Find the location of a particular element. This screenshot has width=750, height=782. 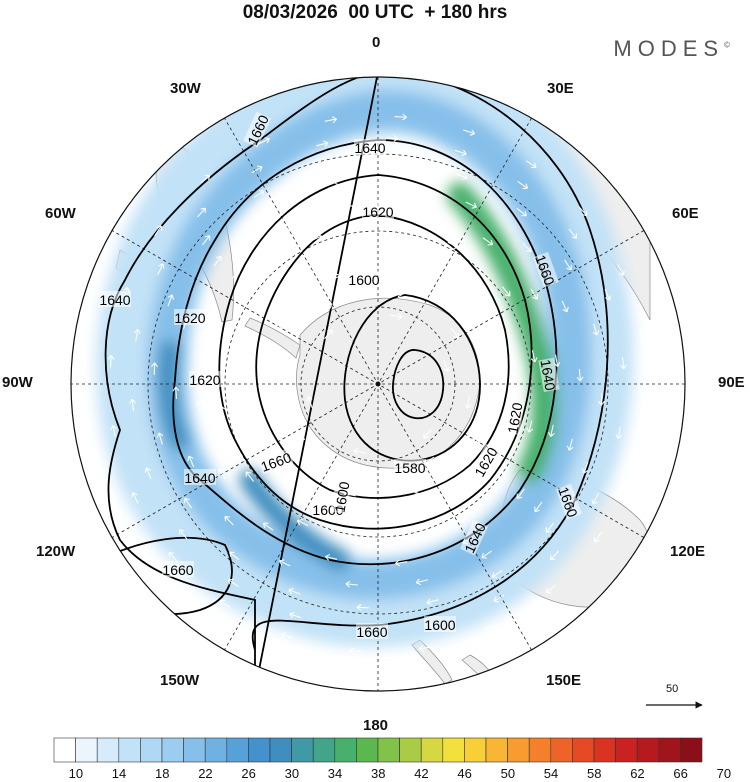

antarctic-peninsula-land is located at coordinates (272, 338).